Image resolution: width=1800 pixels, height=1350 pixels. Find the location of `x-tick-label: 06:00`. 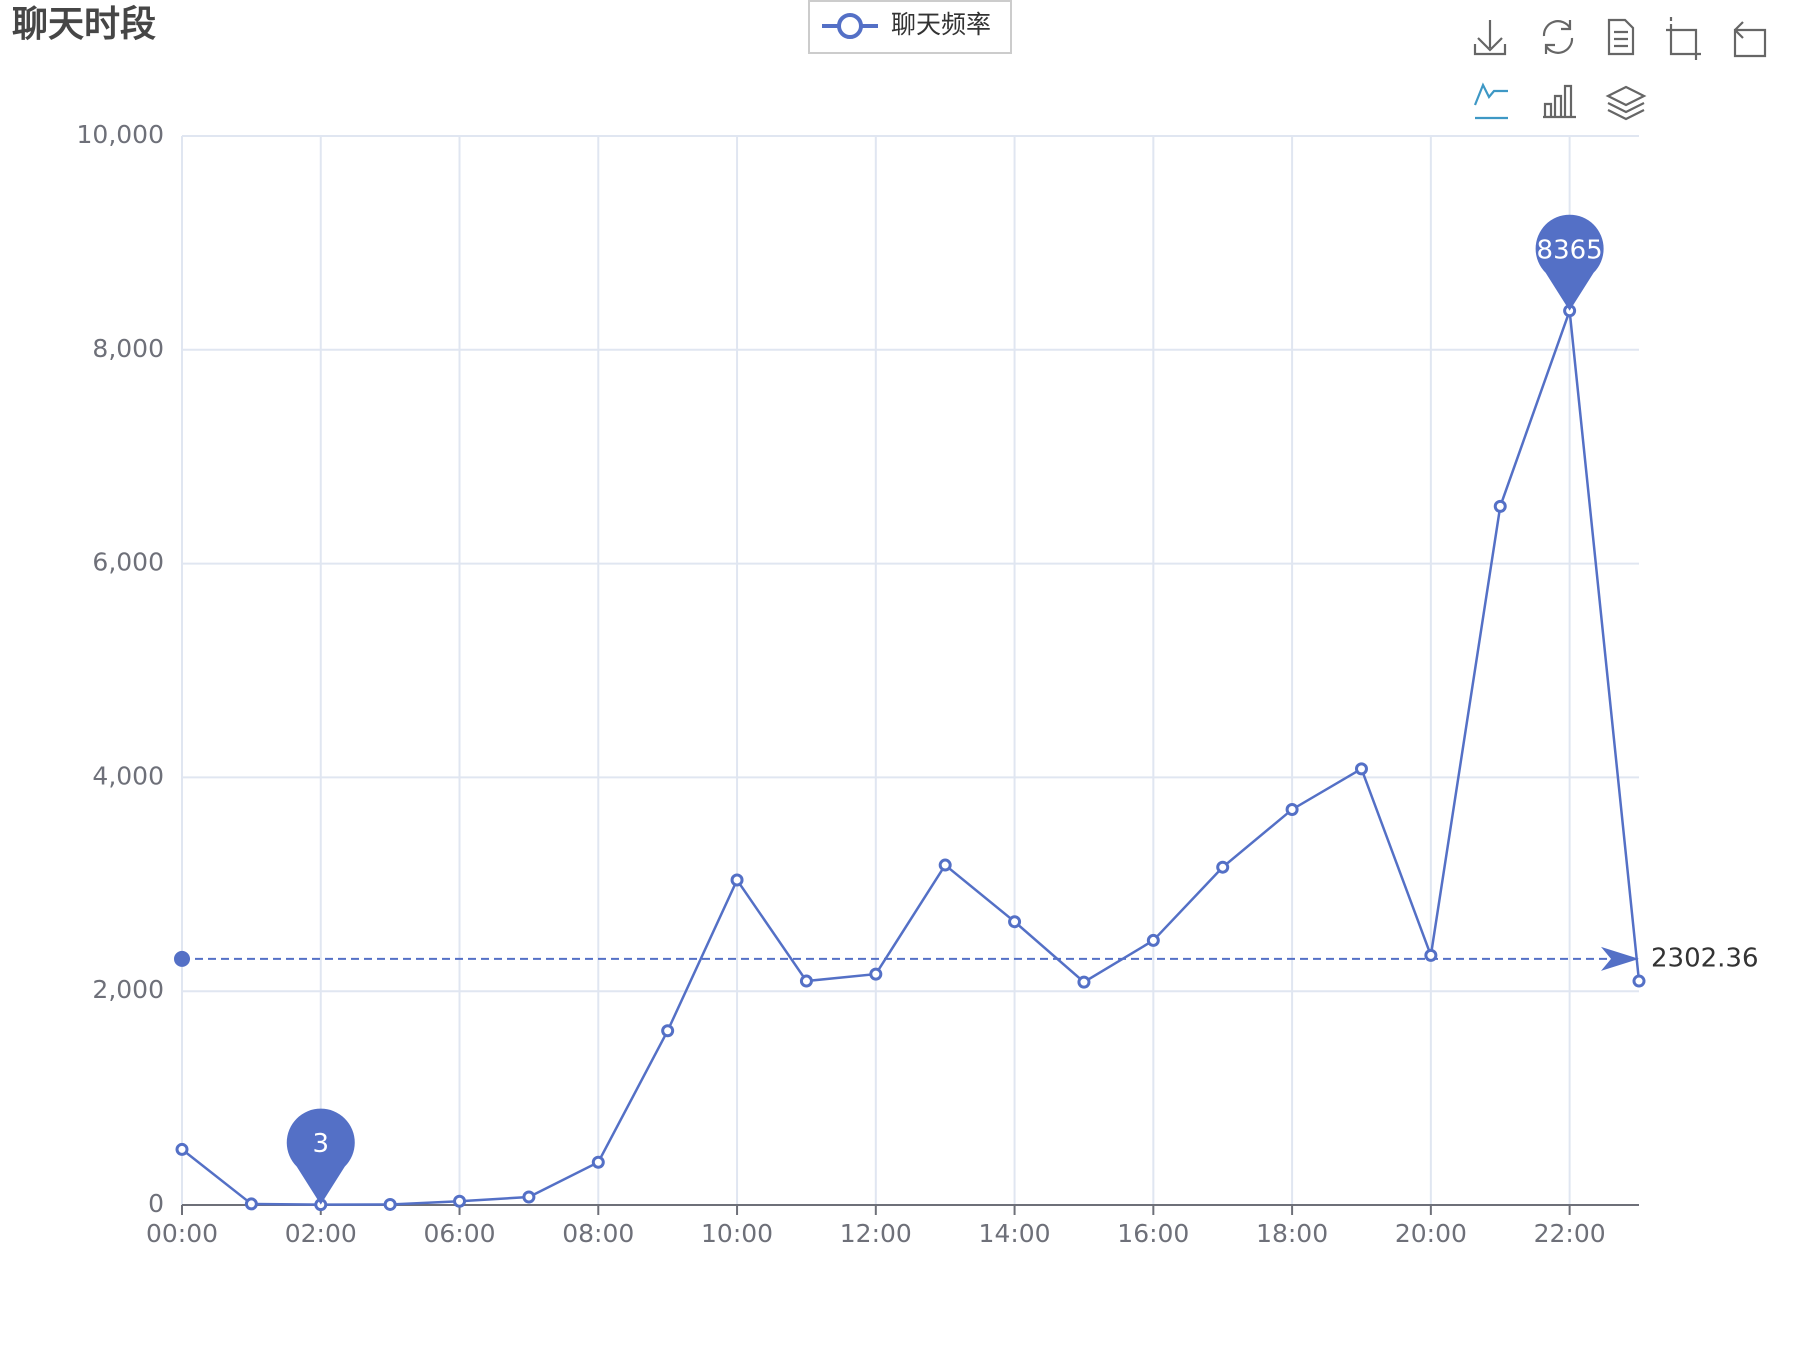

x-tick-label: 06:00 is located at coordinates (460, 1233).